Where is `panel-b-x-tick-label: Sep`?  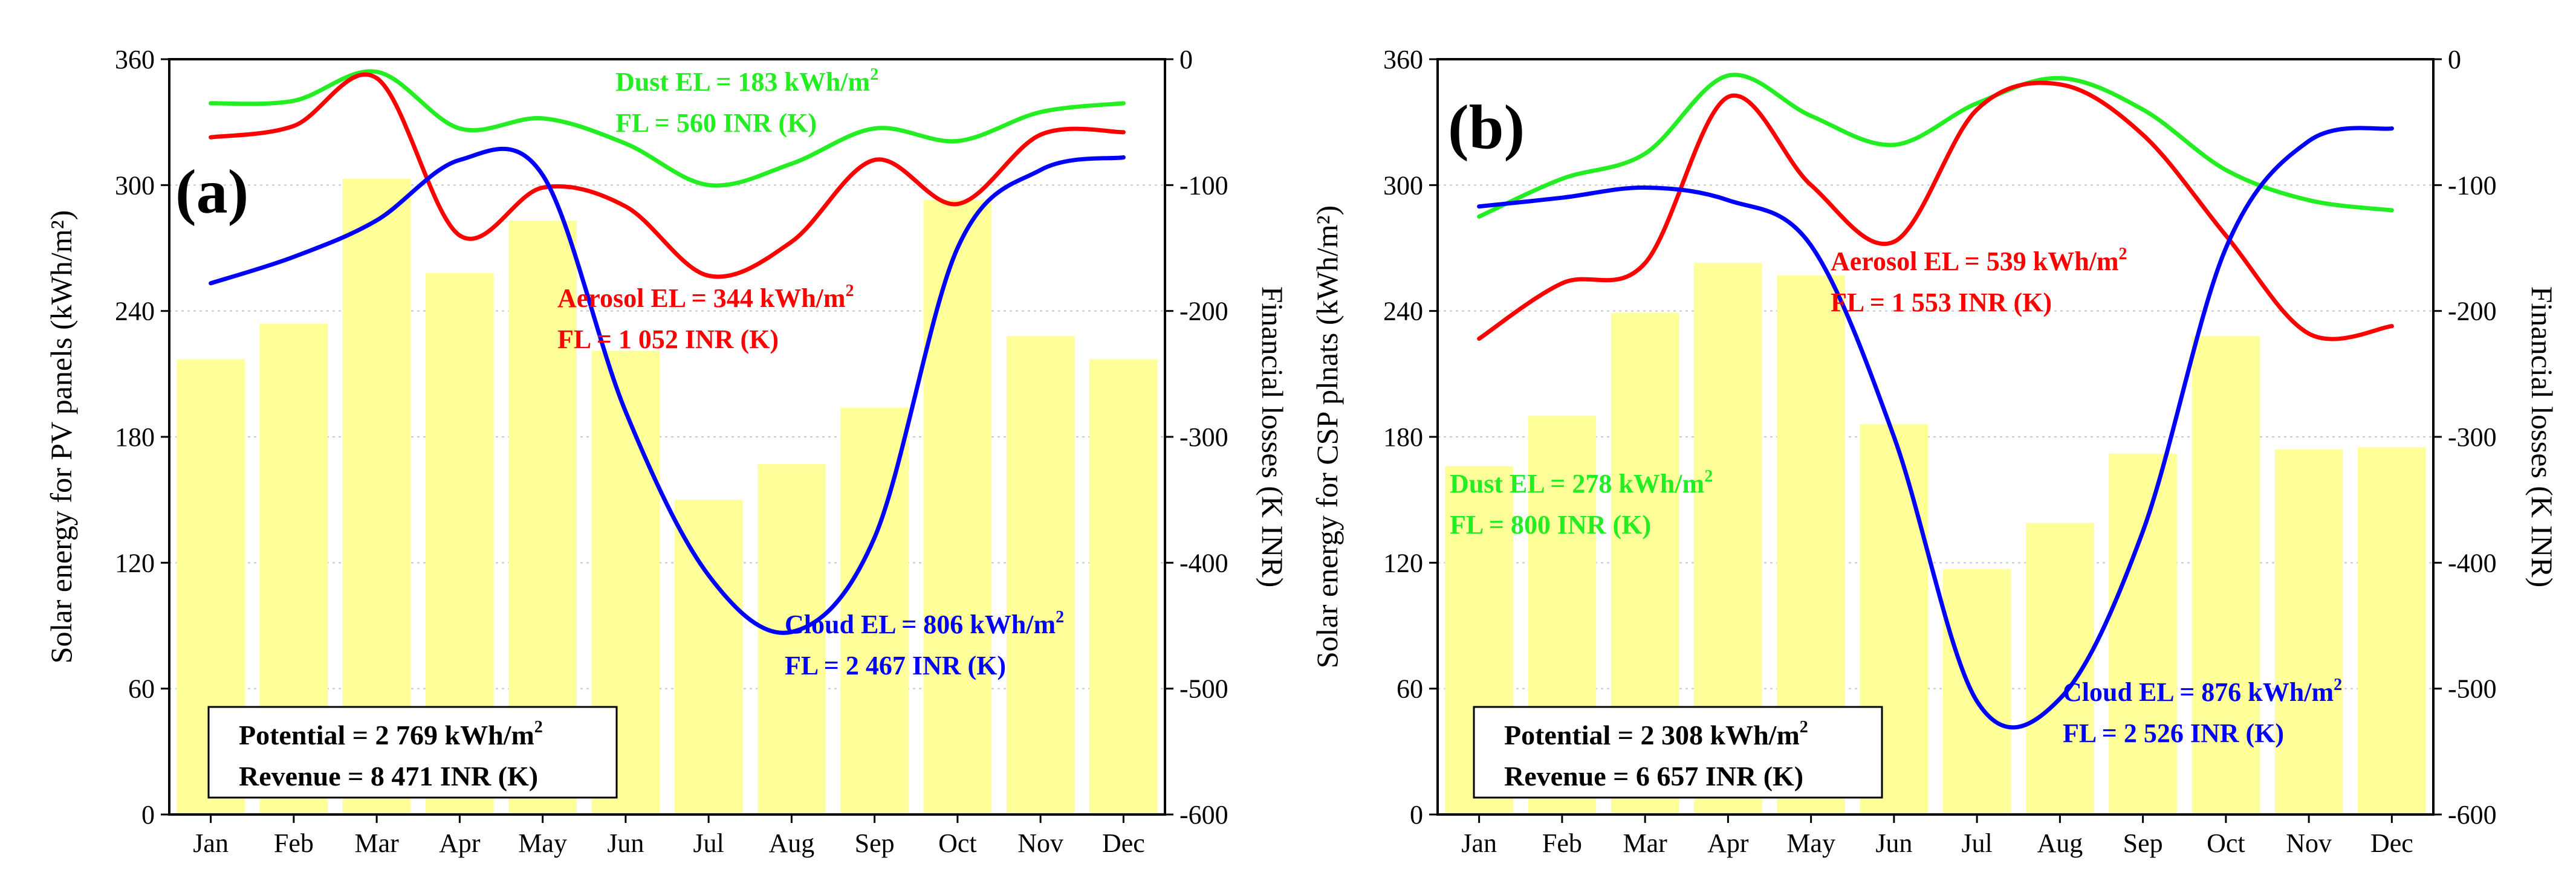
panel-b-x-tick-label: Sep is located at coordinates (2143, 843).